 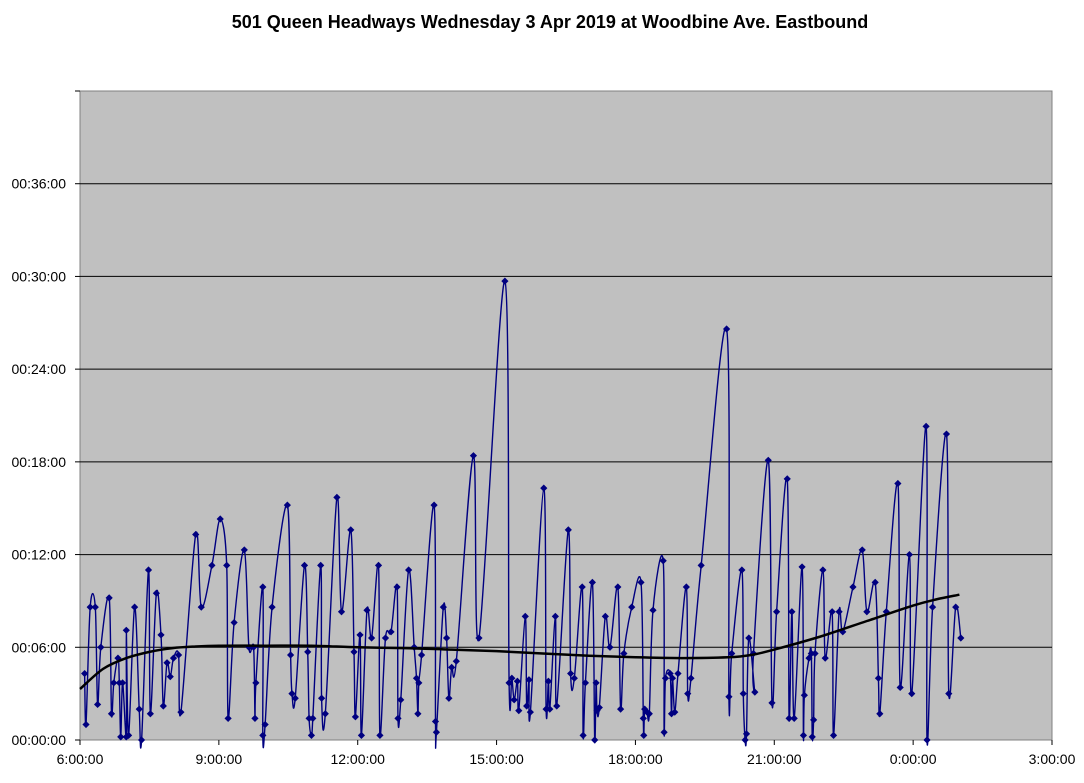 I want to click on trend-line, so click(x=519, y=641).